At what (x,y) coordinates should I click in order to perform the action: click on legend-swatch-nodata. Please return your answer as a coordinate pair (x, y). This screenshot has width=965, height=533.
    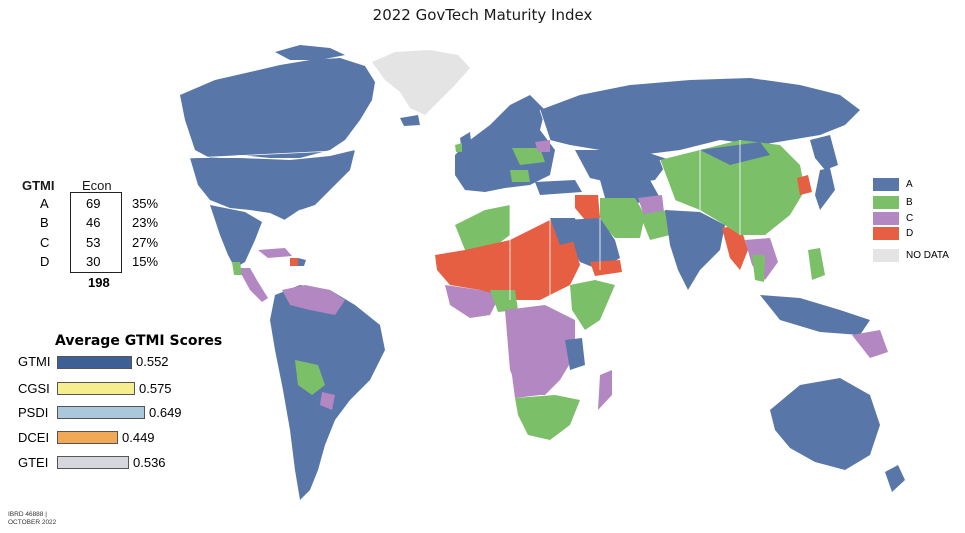
    Looking at the image, I should click on (886, 255).